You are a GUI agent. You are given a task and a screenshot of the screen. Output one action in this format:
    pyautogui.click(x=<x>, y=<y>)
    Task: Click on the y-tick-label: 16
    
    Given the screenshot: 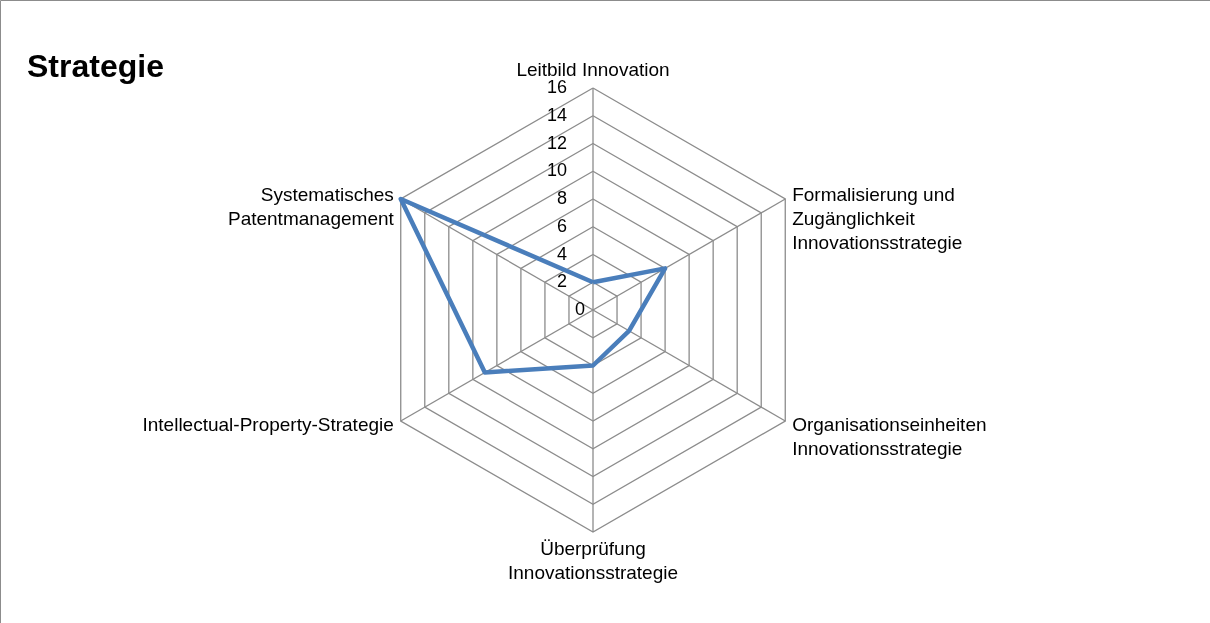 What is the action you would take?
    pyautogui.click(x=556, y=87)
    